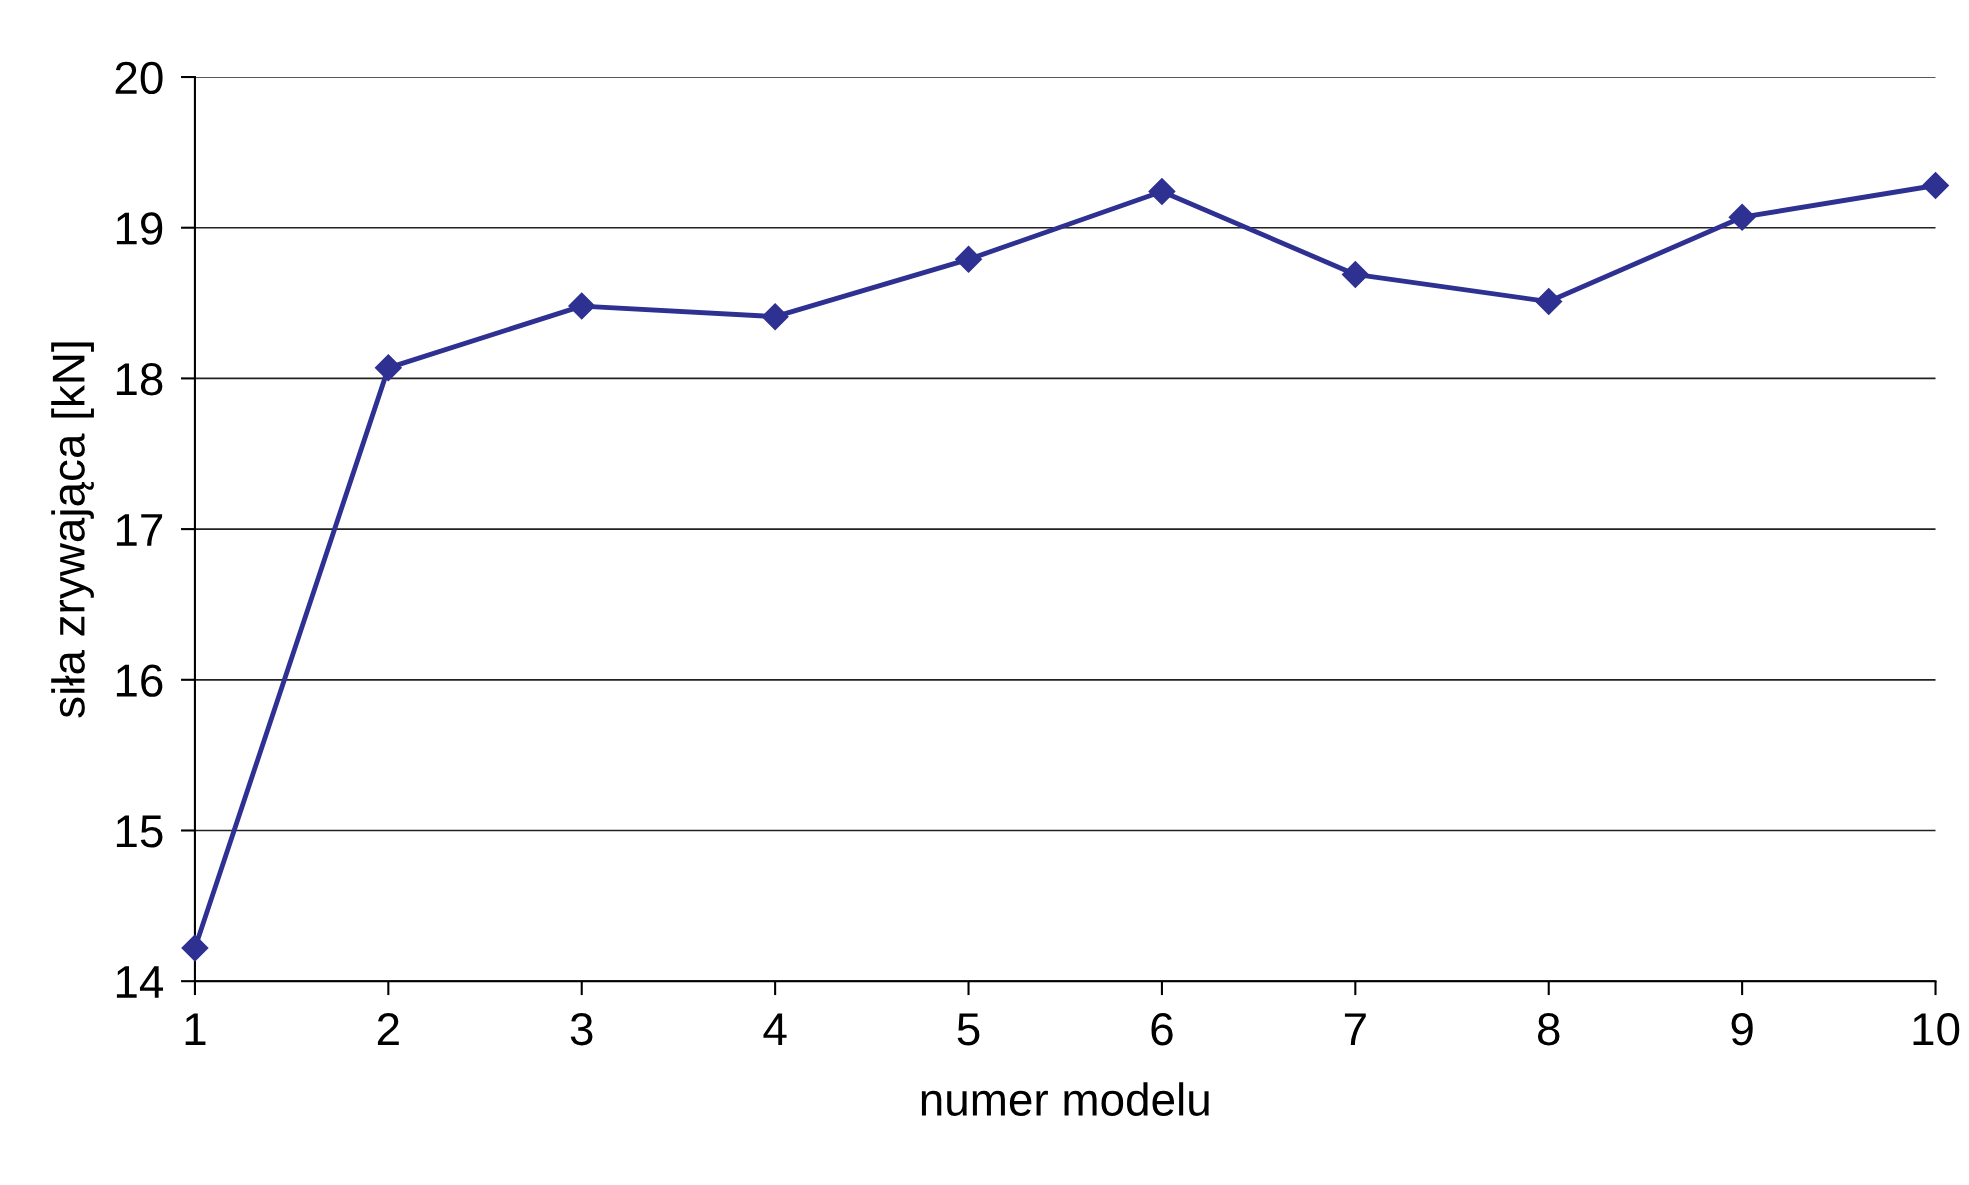  Describe the element at coordinates (139, 530) in the screenshot. I see `y-tick-label: 17` at that location.